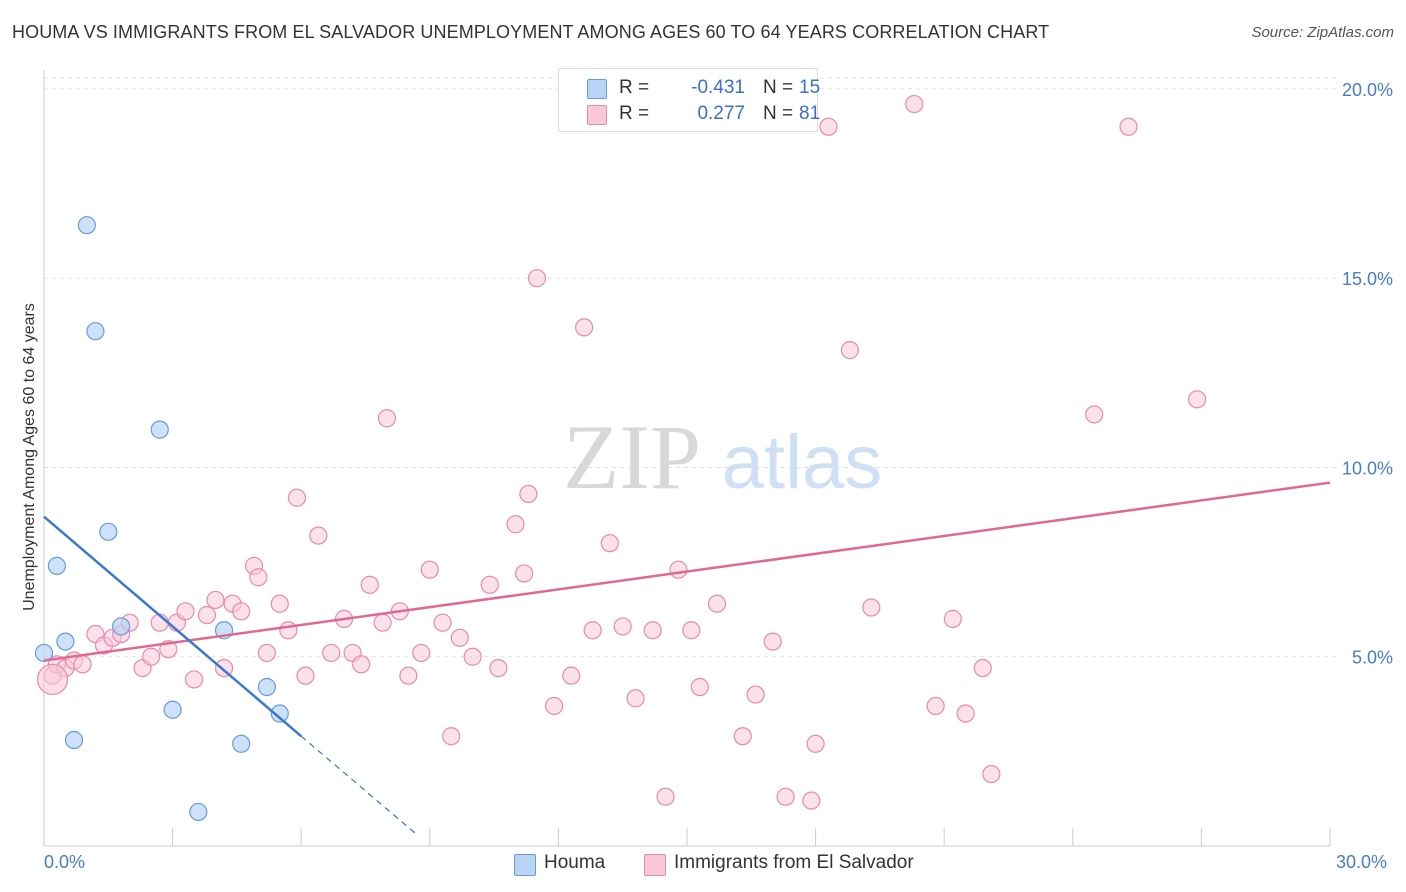 The width and height of the screenshot is (1406, 892). I want to click on watermark: ZIP atlas, so click(722, 457).